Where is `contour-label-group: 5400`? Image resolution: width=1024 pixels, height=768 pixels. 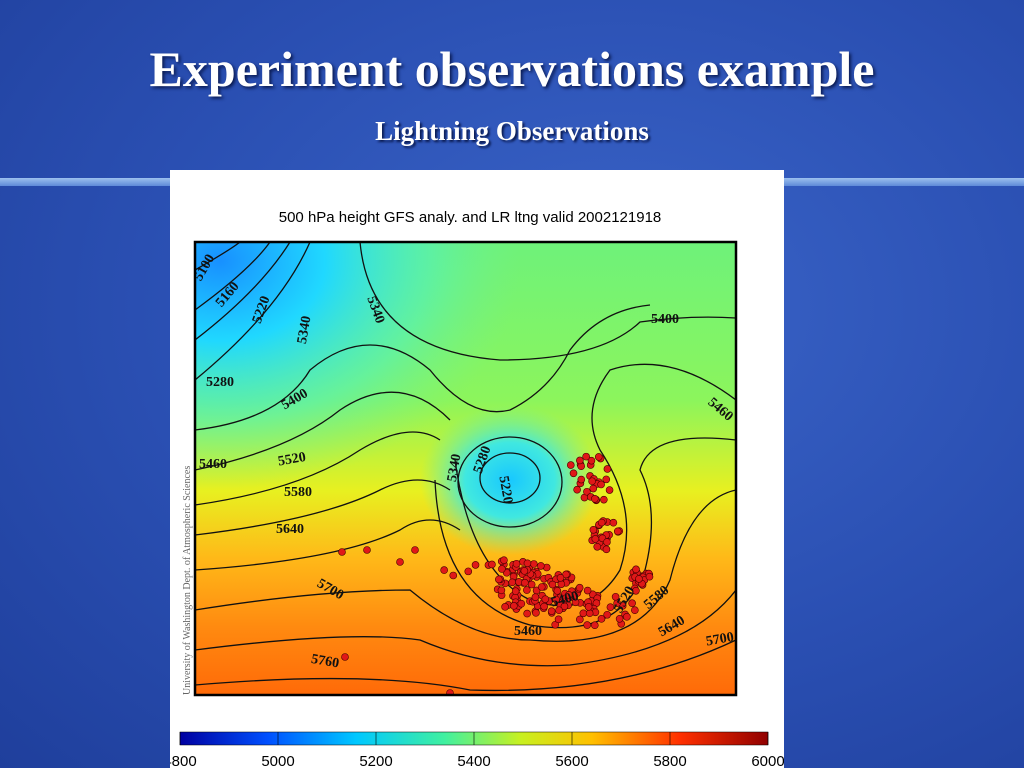 contour-label-group: 5400 is located at coordinates (665, 319).